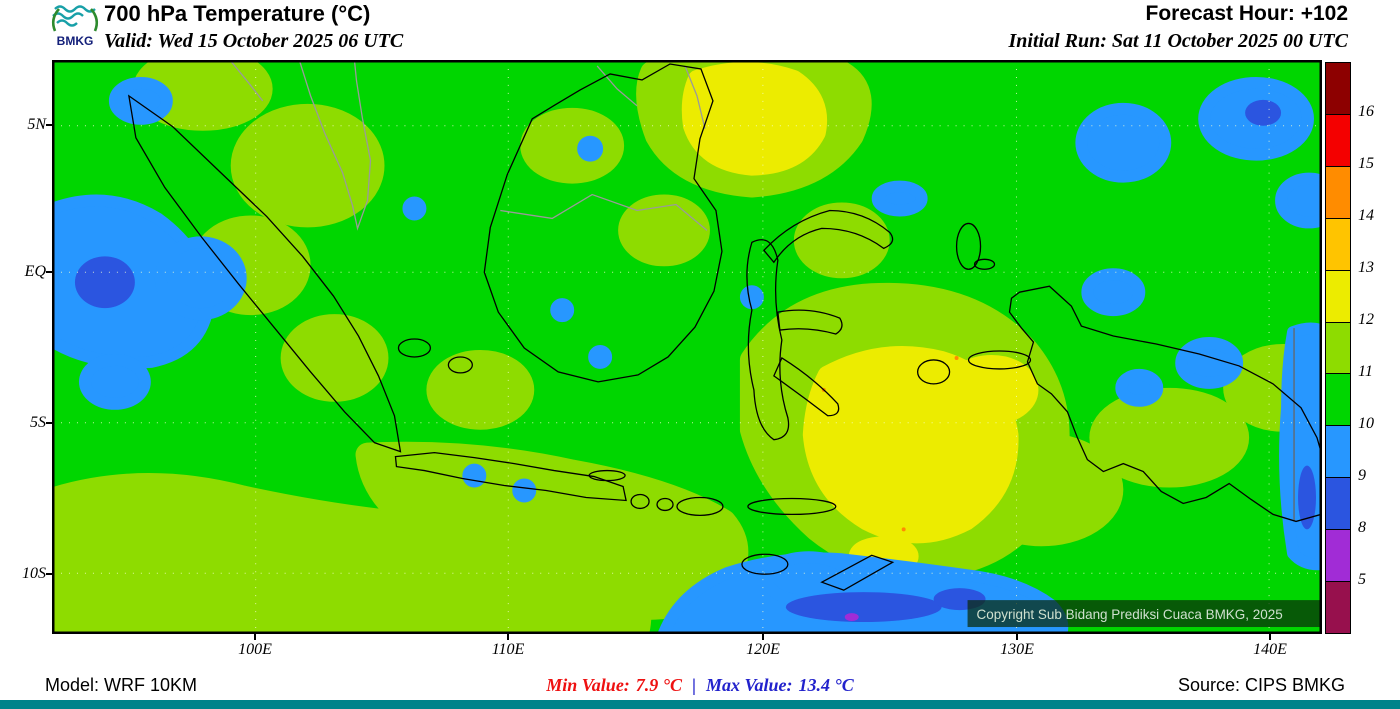  Describe the element at coordinates (1362, 475) in the screenshot. I see `colorbar-label: 9` at that location.